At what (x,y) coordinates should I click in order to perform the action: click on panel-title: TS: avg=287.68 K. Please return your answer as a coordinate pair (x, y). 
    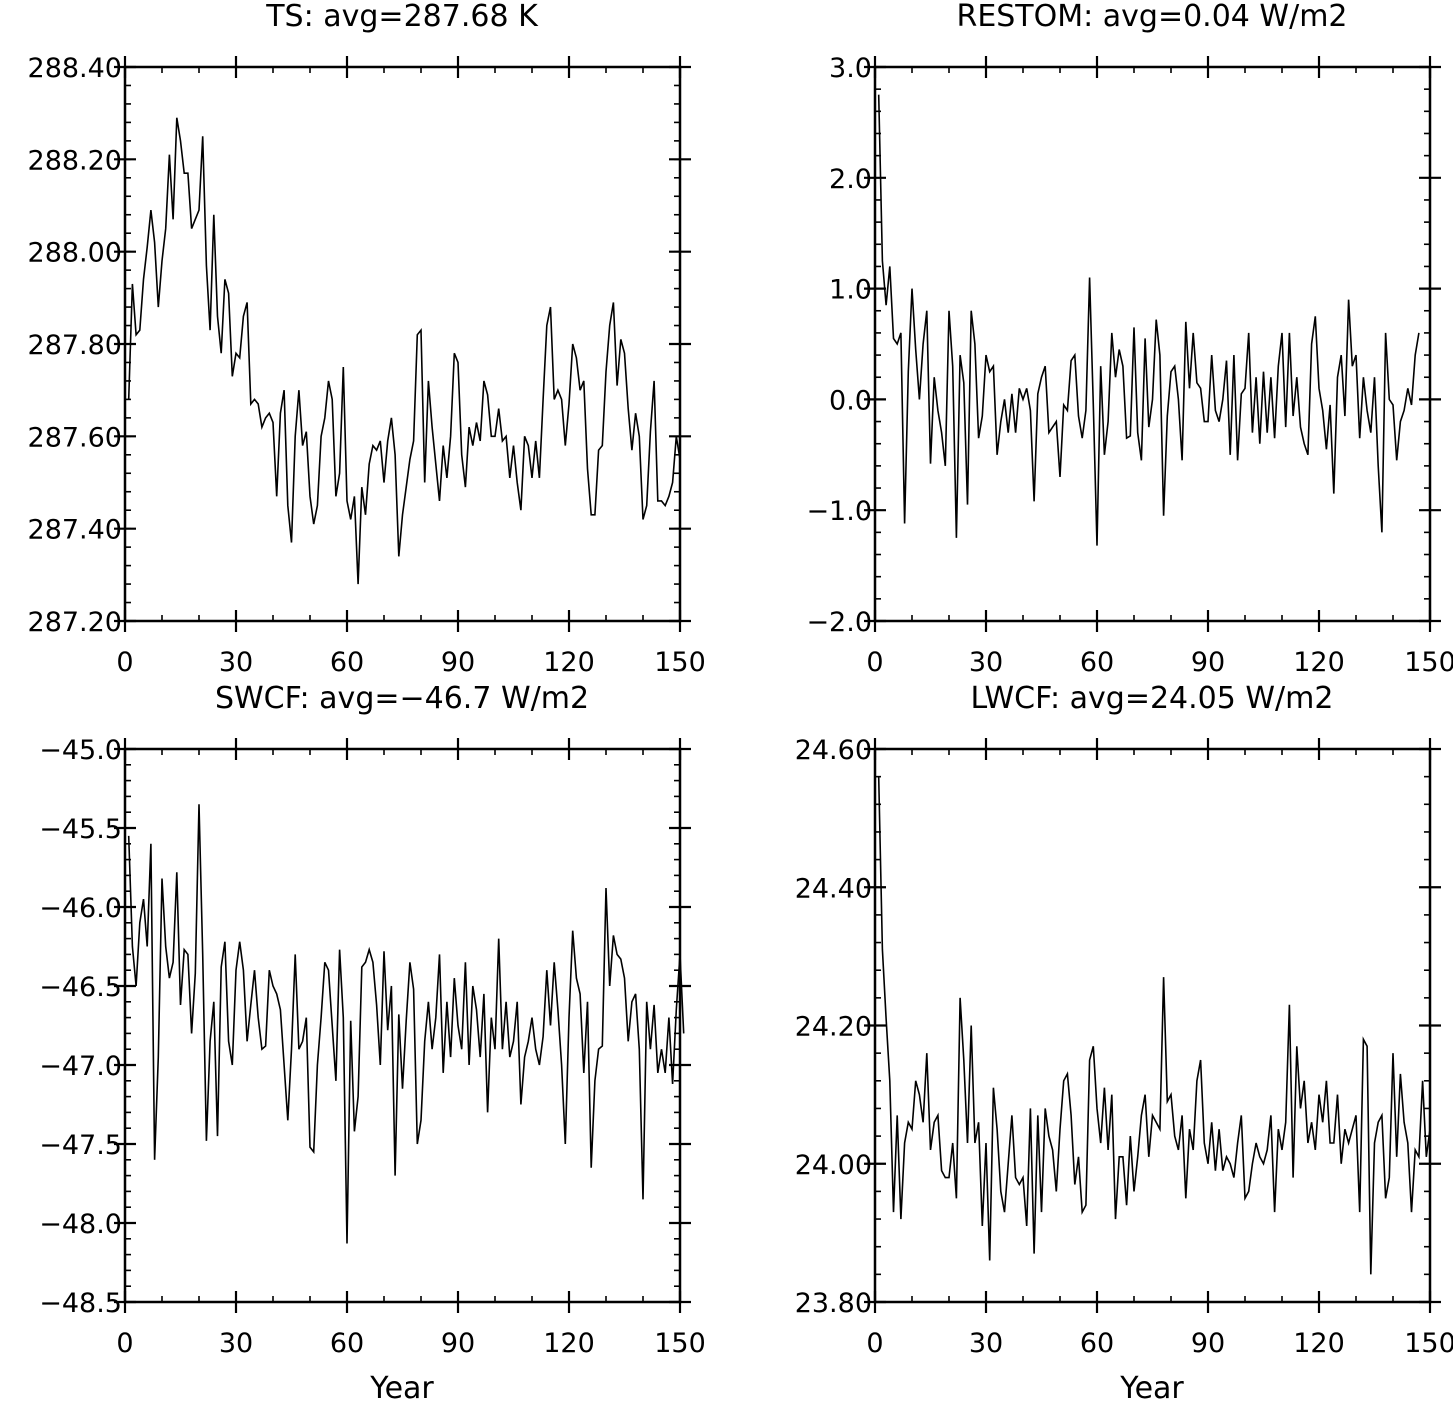
    Looking at the image, I should click on (402, 17).